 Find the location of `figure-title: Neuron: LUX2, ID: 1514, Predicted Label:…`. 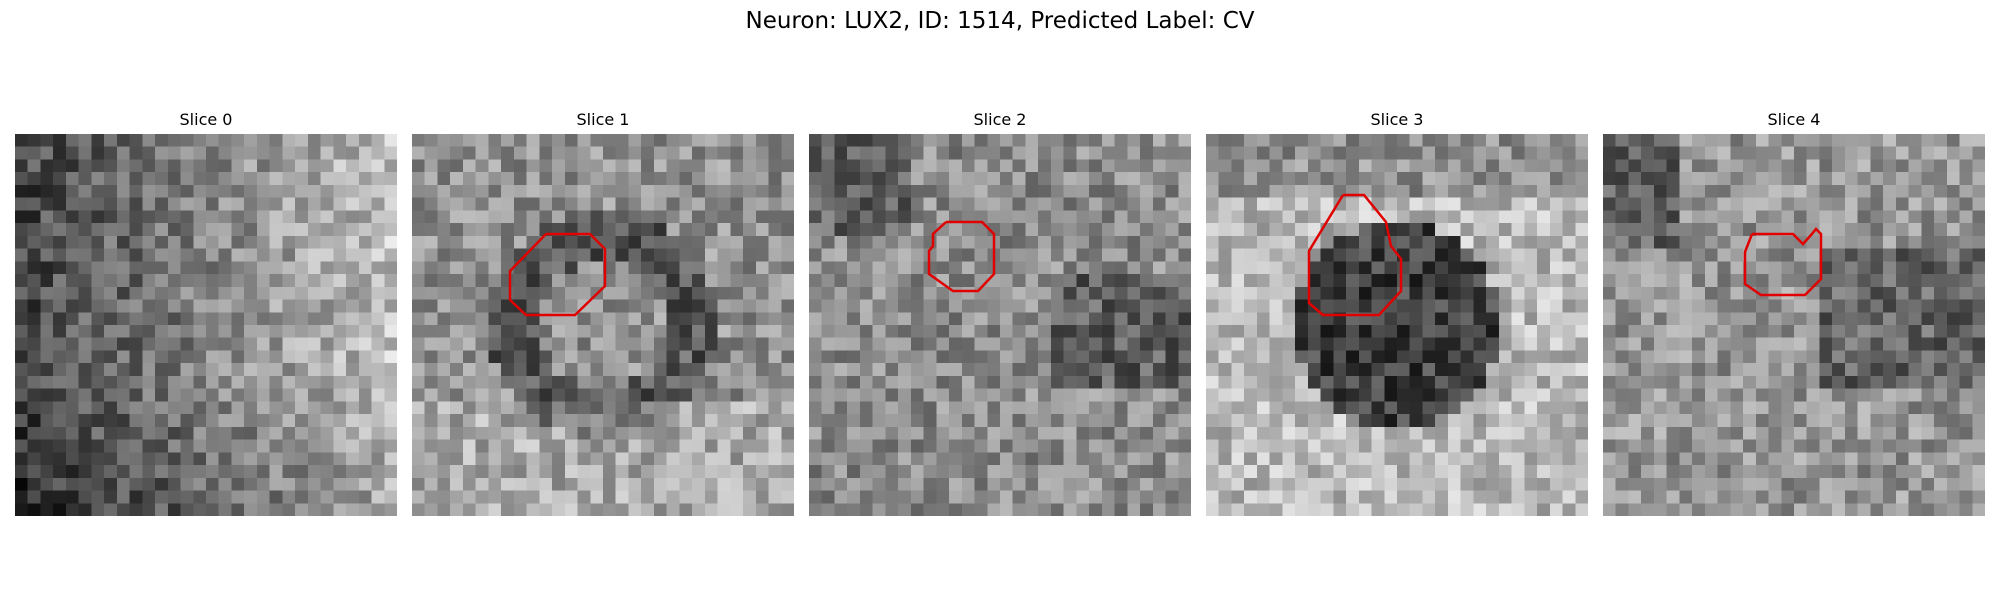

figure-title: Neuron: LUX2, ID: 1514, Predicted Label:… is located at coordinates (1000, 21).